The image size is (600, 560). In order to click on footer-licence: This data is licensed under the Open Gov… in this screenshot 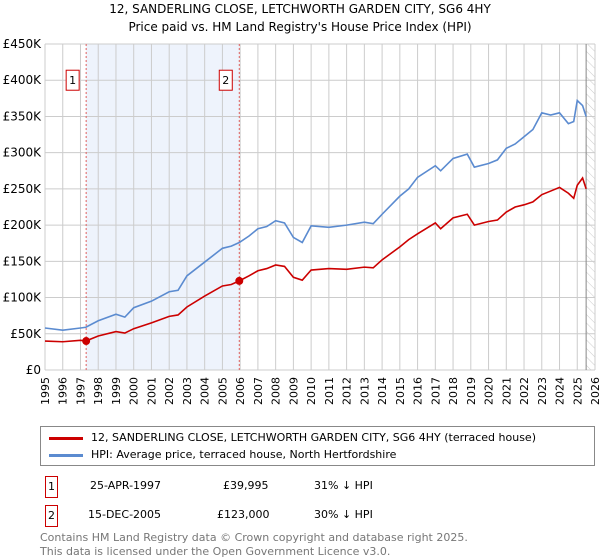, I will do `click(215, 551)`.